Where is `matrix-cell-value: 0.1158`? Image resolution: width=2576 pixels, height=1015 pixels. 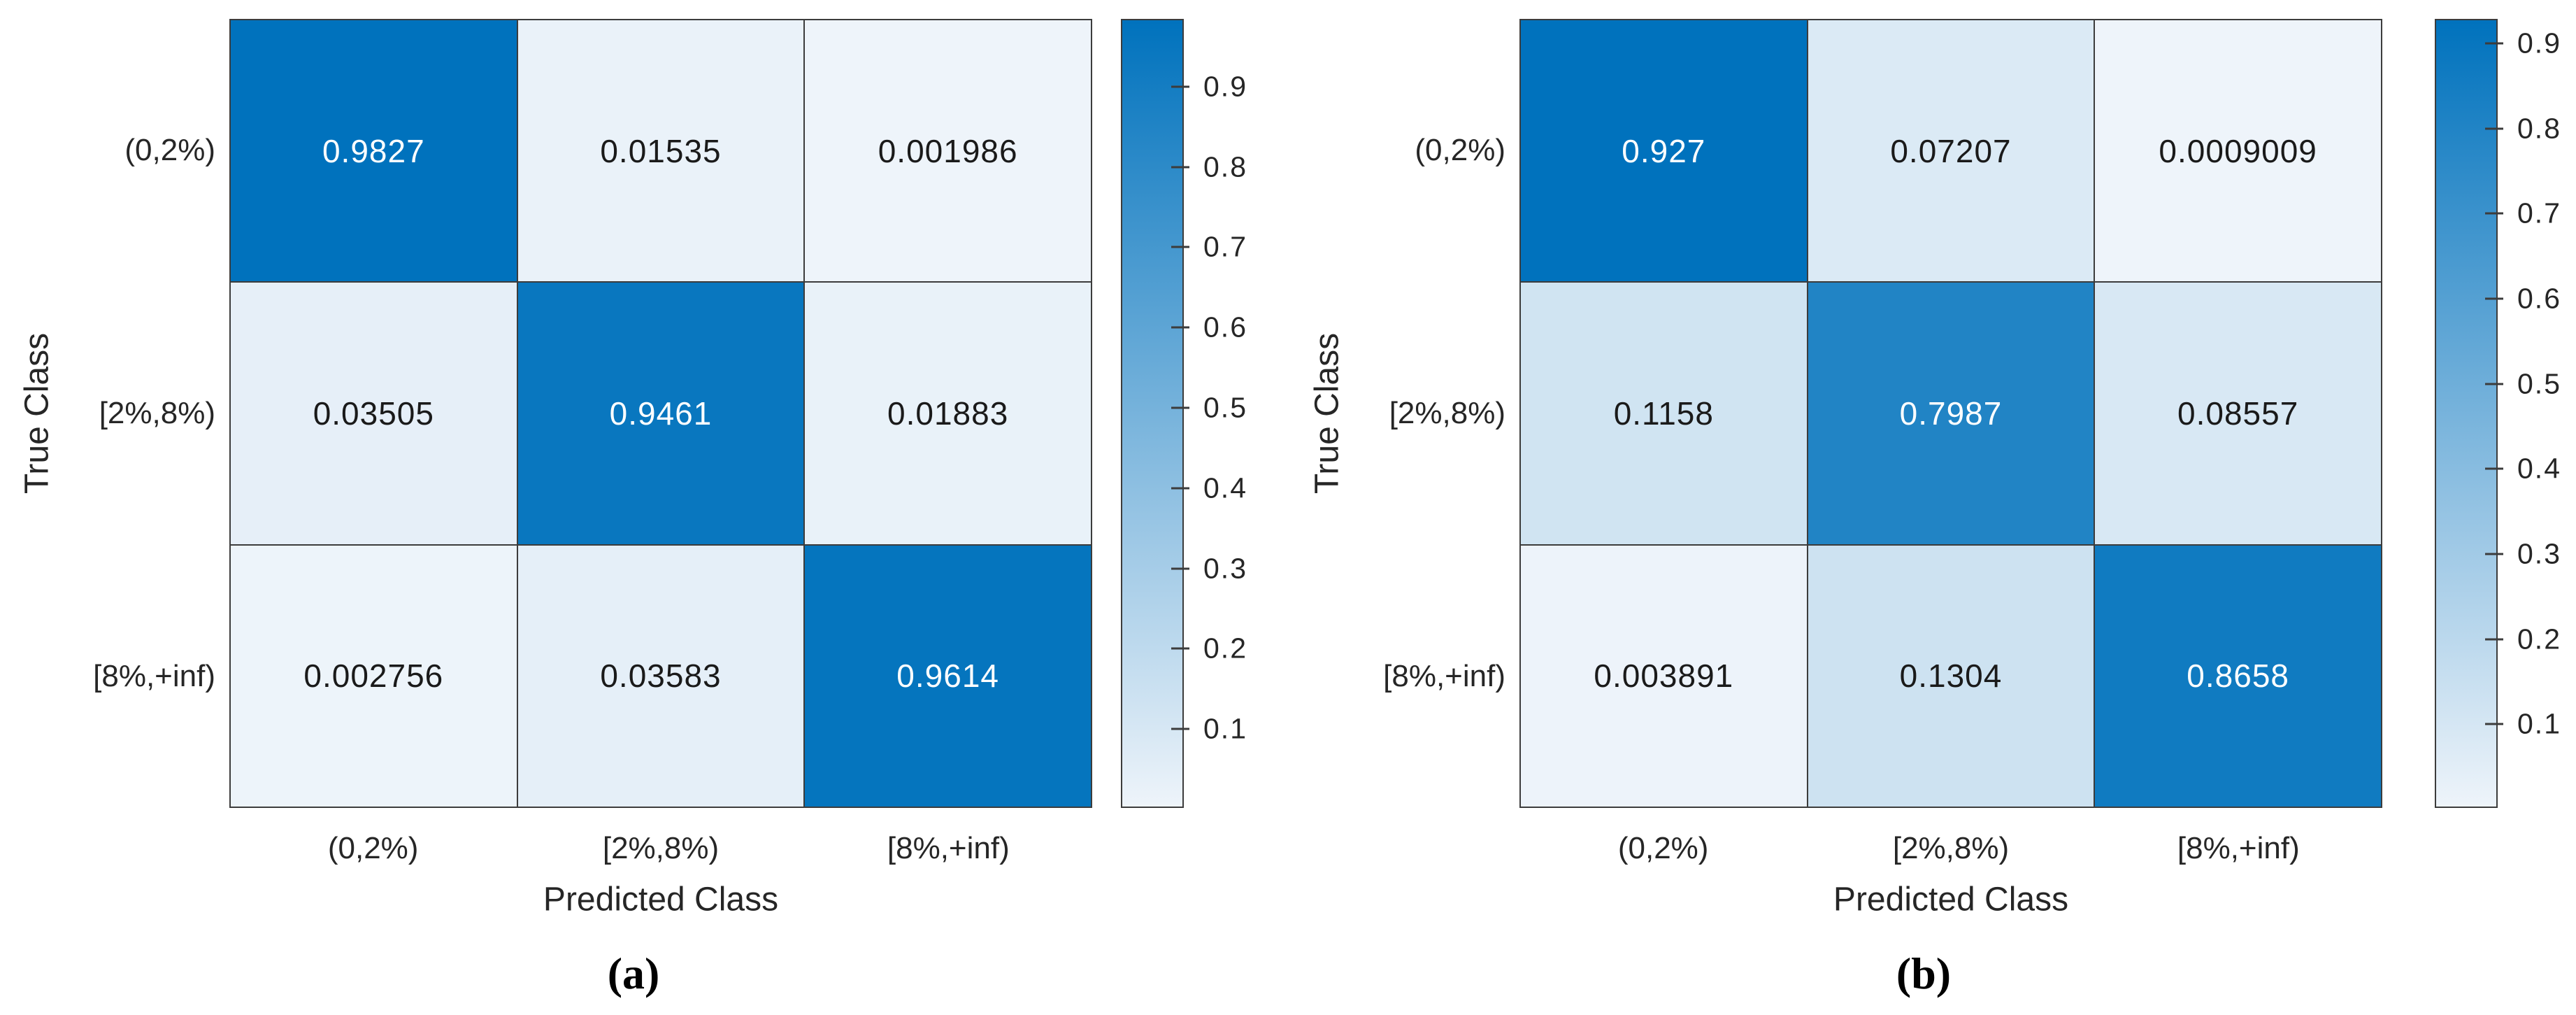
matrix-cell-value: 0.1158 is located at coordinates (1663, 414).